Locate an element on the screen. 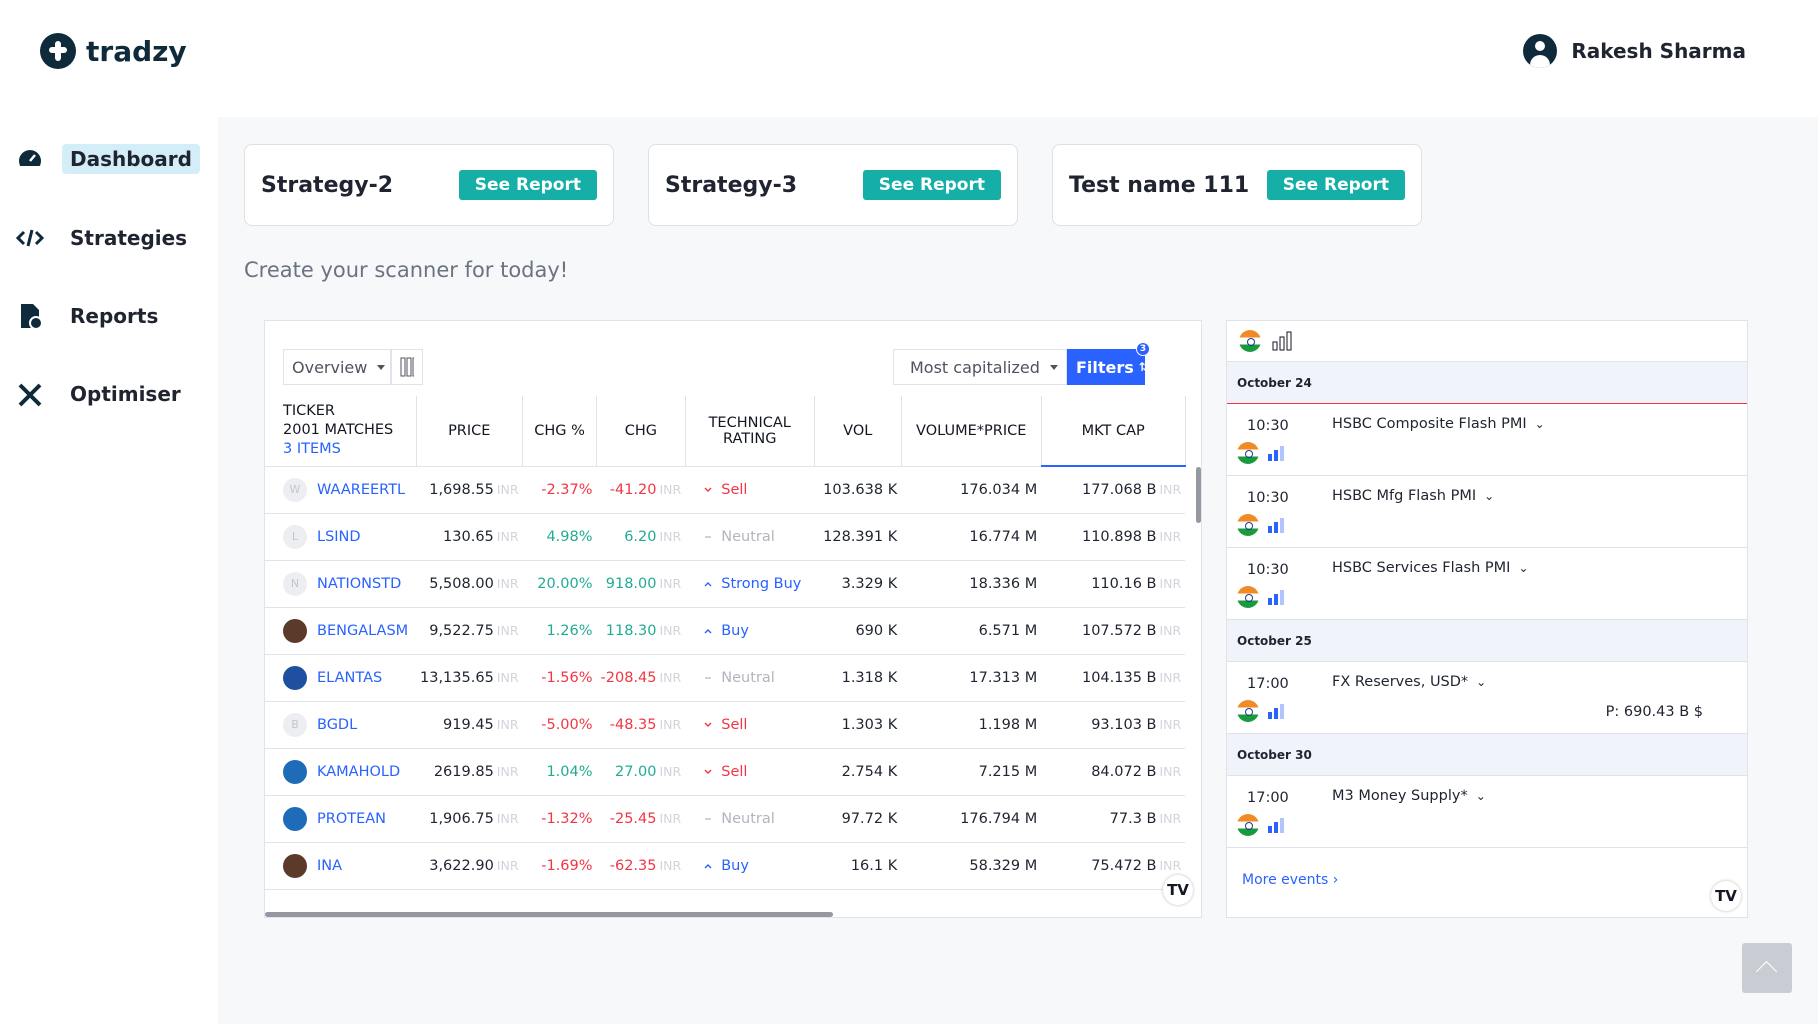  column-header: VOLUME*PRICE is located at coordinates (971, 431).